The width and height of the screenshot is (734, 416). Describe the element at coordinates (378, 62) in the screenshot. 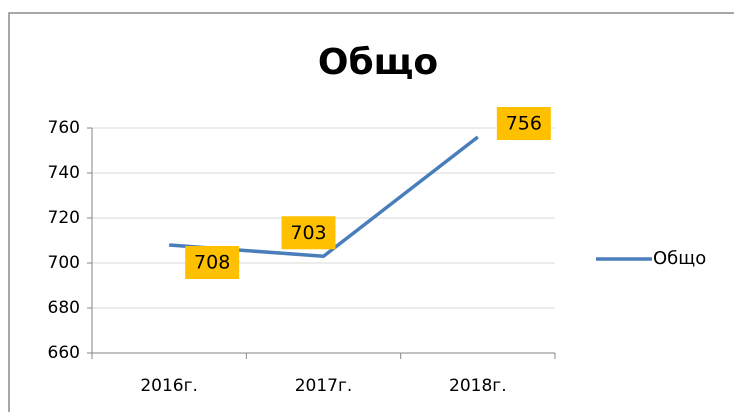

I see `chart-title: Общо` at that location.